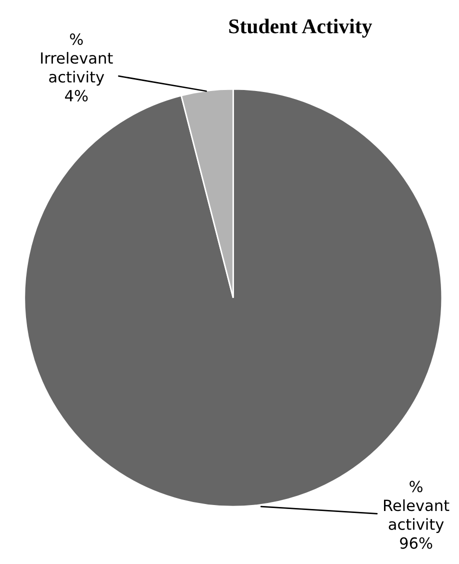 This screenshot has width=459, height=564. Describe the element at coordinates (416, 543) in the screenshot. I see `data-label: 96%` at that location.